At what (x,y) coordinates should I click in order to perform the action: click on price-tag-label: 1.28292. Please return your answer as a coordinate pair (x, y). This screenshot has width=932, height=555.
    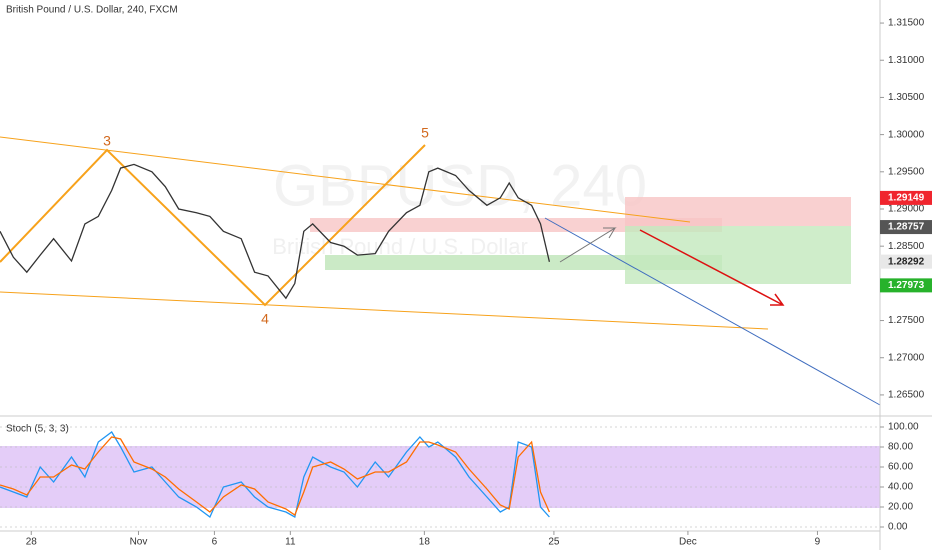
    Looking at the image, I should click on (906, 261).